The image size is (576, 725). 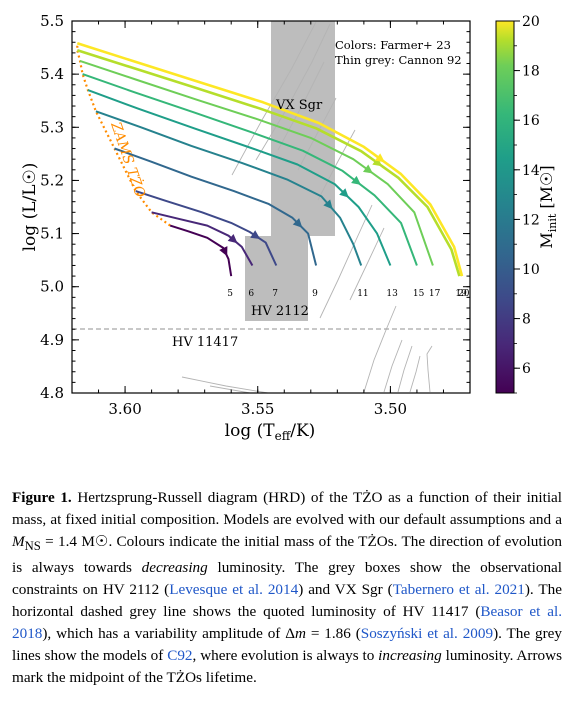 I want to click on x-tick-label: 3.55, so click(x=257, y=409).